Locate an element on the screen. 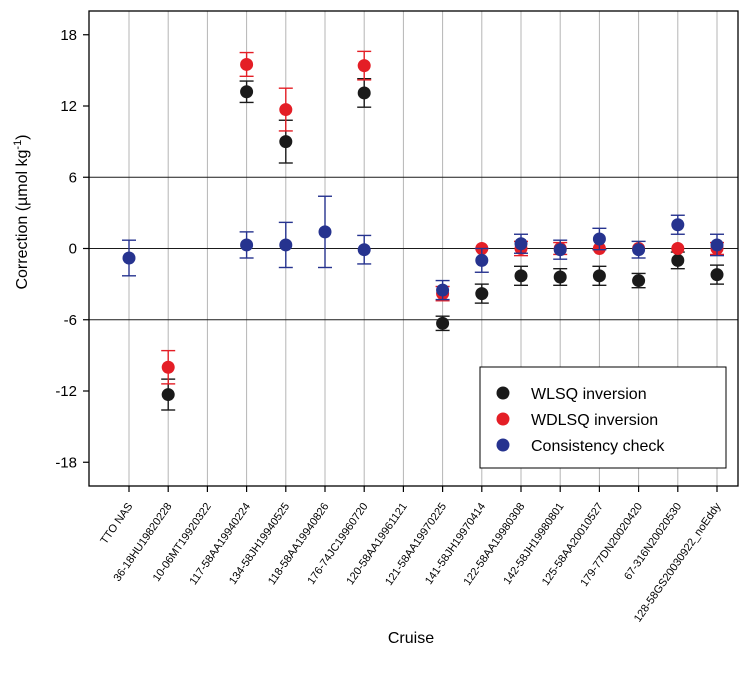 The height and width of the screenshot is (675, 739). legend-box is located at coordinates (603, 417).